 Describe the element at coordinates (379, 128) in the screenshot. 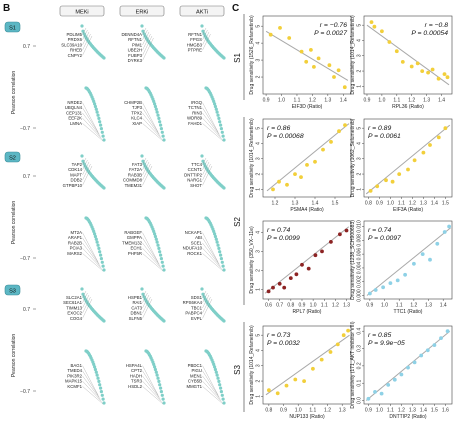

I see `r-value: r = 0.89` at that location.